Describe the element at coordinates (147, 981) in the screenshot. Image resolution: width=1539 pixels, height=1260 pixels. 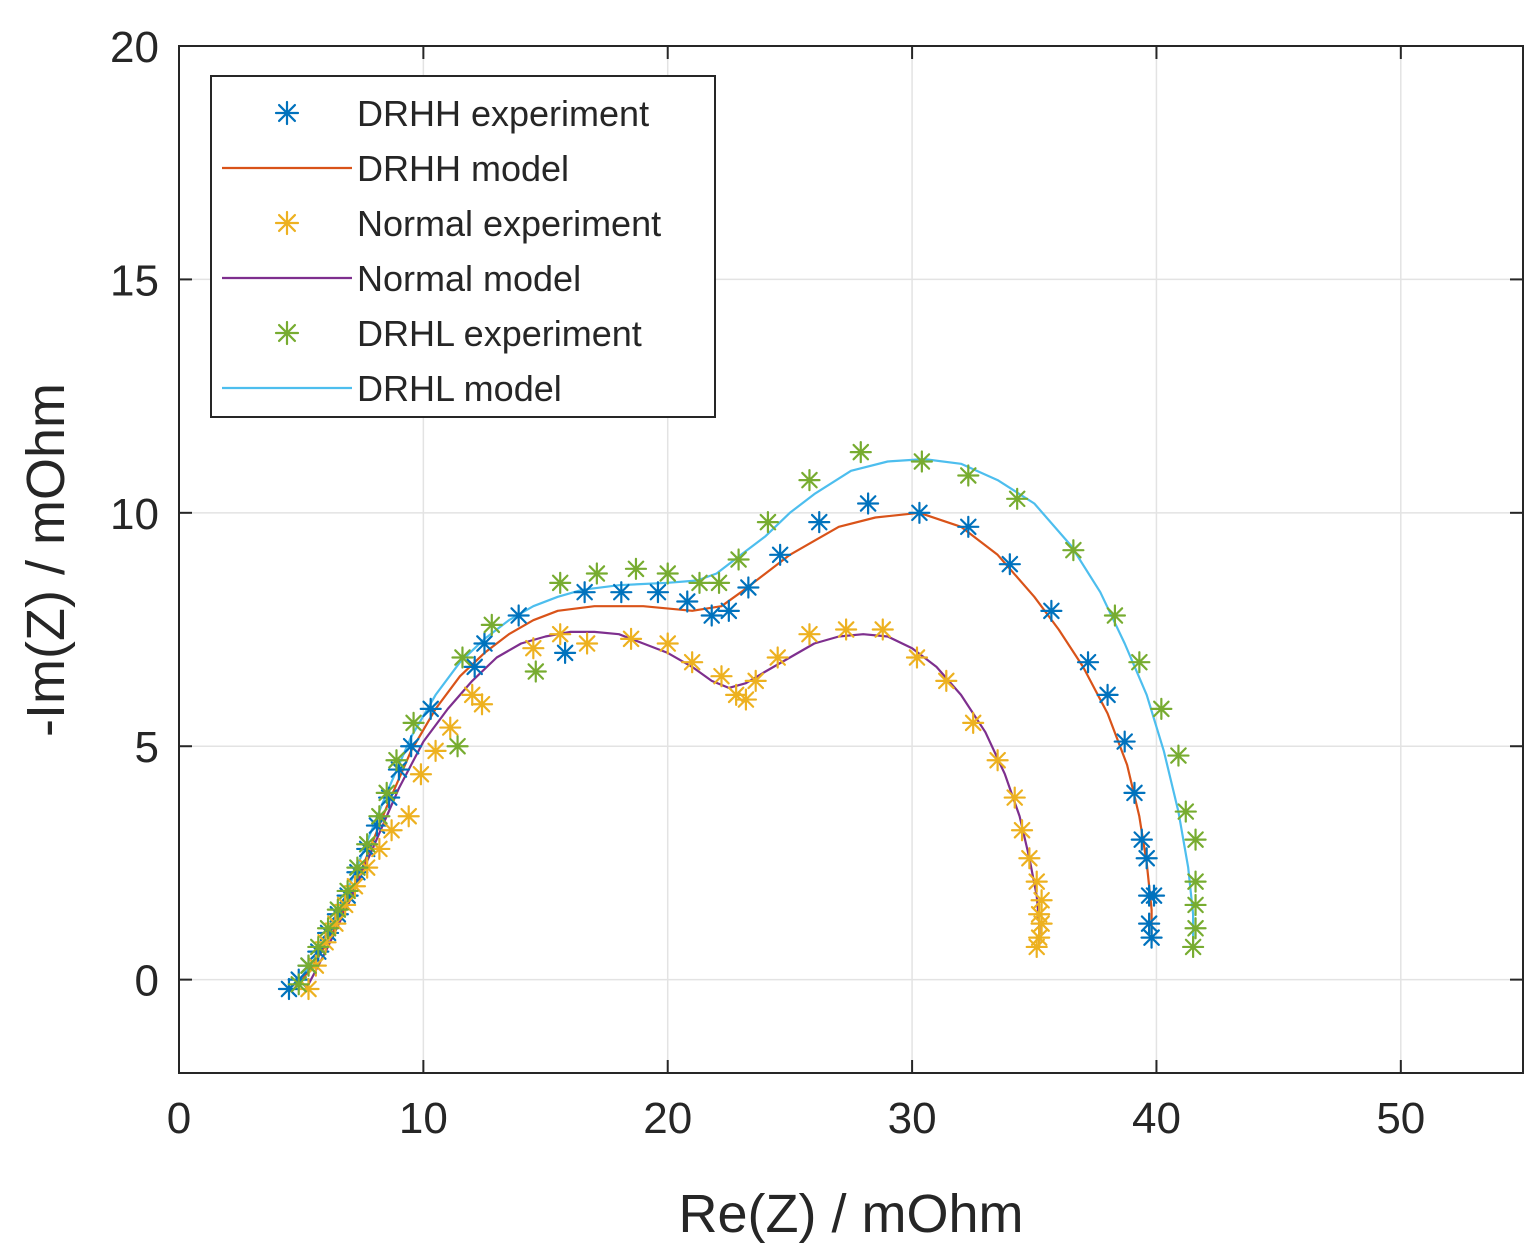
I see `y-tick-label: 0` at that location.